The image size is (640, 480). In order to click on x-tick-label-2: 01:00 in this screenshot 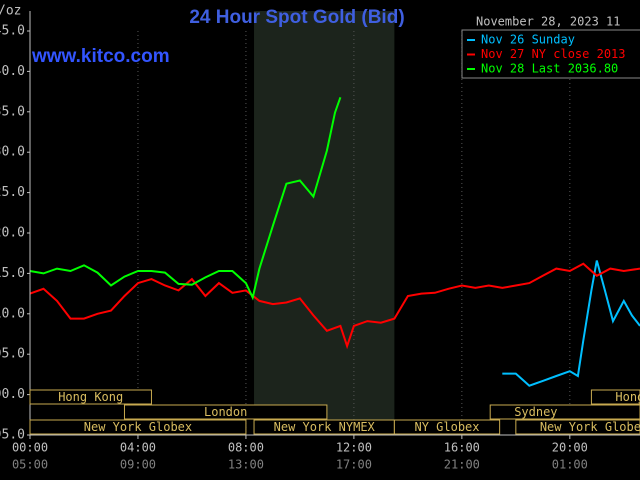, I will do `click(570, 465)`.